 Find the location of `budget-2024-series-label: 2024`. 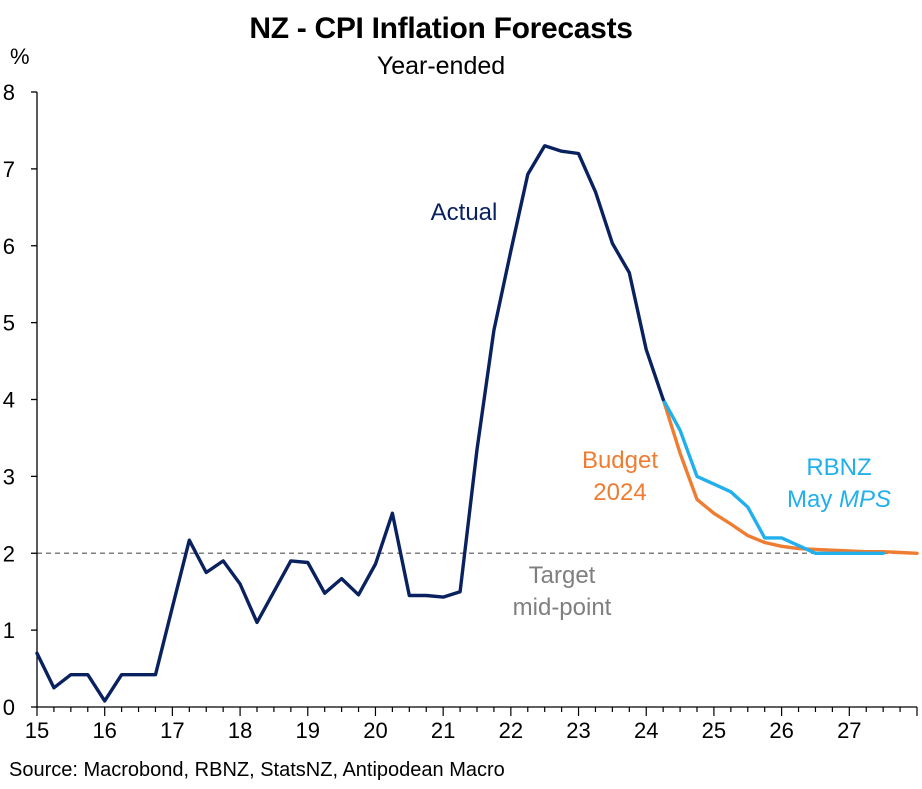

budget-2024-series-label: 2024 is located at coordinates (619, 492).